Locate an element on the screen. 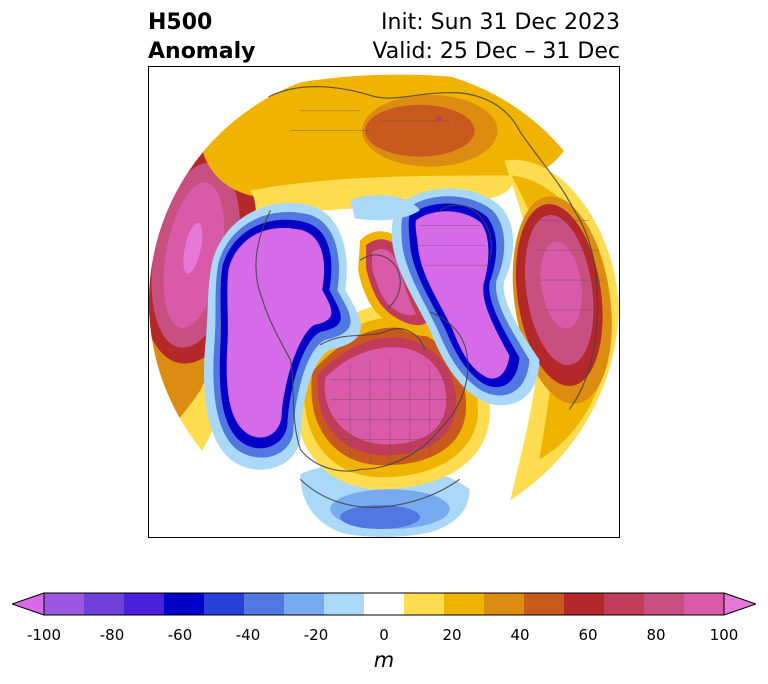 The image size is (768, 684). colorbar-unit: m is located at coordinates (384, 660).